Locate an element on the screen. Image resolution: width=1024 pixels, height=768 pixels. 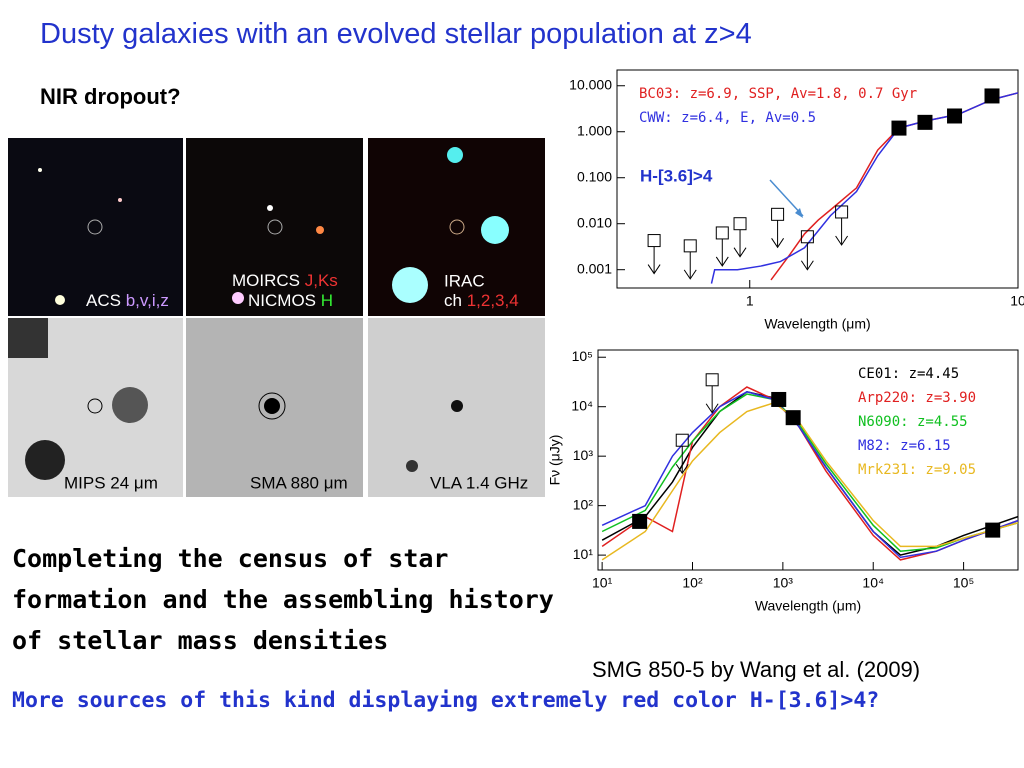
legend-entry: N6090: z=4.55 is located at coordinates (913, 422).